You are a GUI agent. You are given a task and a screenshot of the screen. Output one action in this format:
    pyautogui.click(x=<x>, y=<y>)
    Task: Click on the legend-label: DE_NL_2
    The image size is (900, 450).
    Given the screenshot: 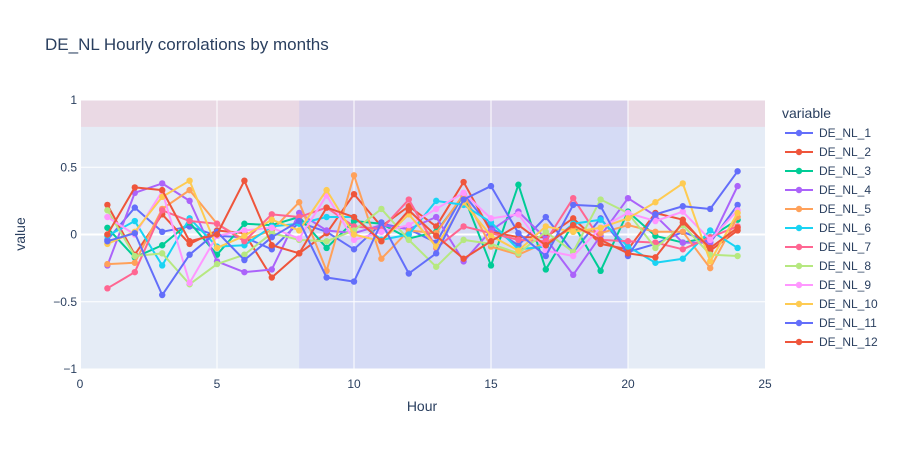 What is the action you would take?
    pyautogui.click(x=845, y=152)
    